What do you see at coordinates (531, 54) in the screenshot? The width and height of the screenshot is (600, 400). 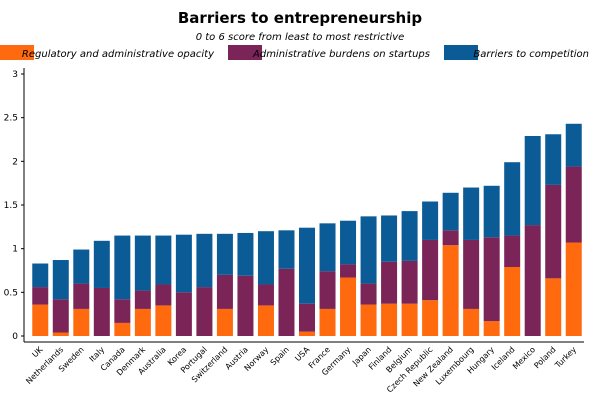 I see `legend-label-competition: Barriers to competition` at bounding box center [531, 54].